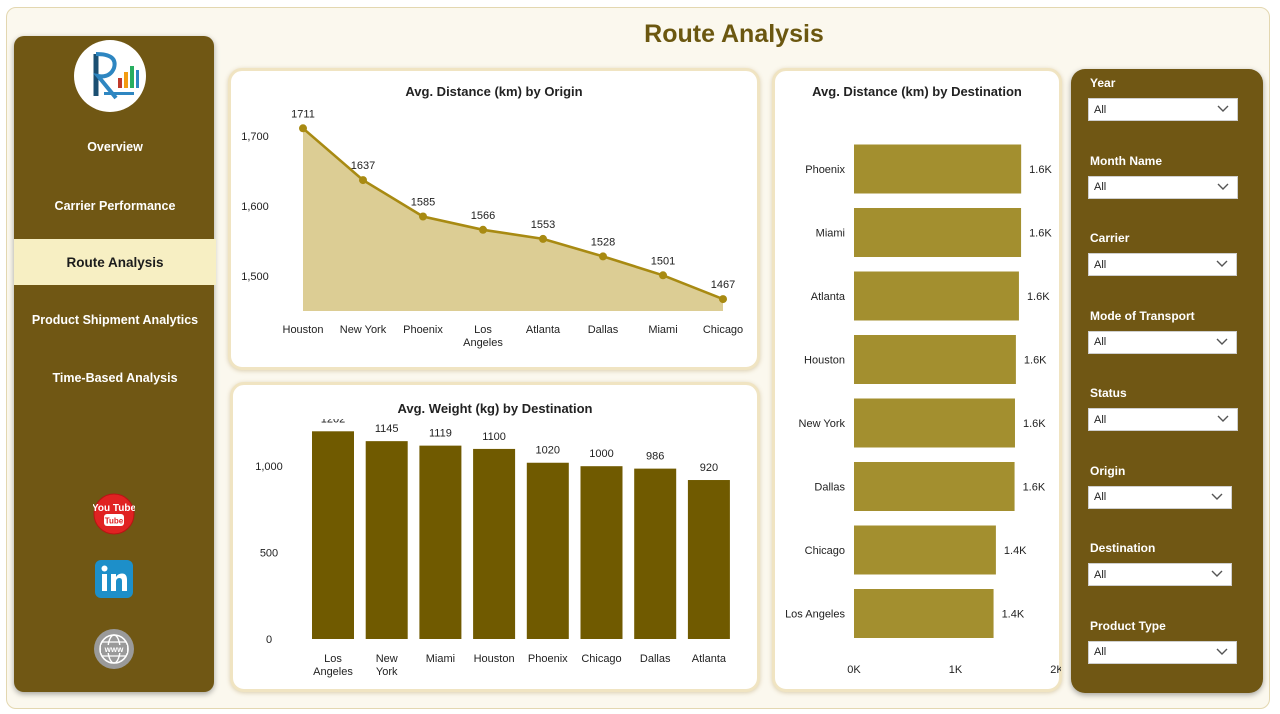 Image resolution: width=1280 pixels, height=714 pixels. What do you see at coordinates (114, 508) in the screenshot?
I see `youtube-label: You Tube` at bounding box center [114, 508].